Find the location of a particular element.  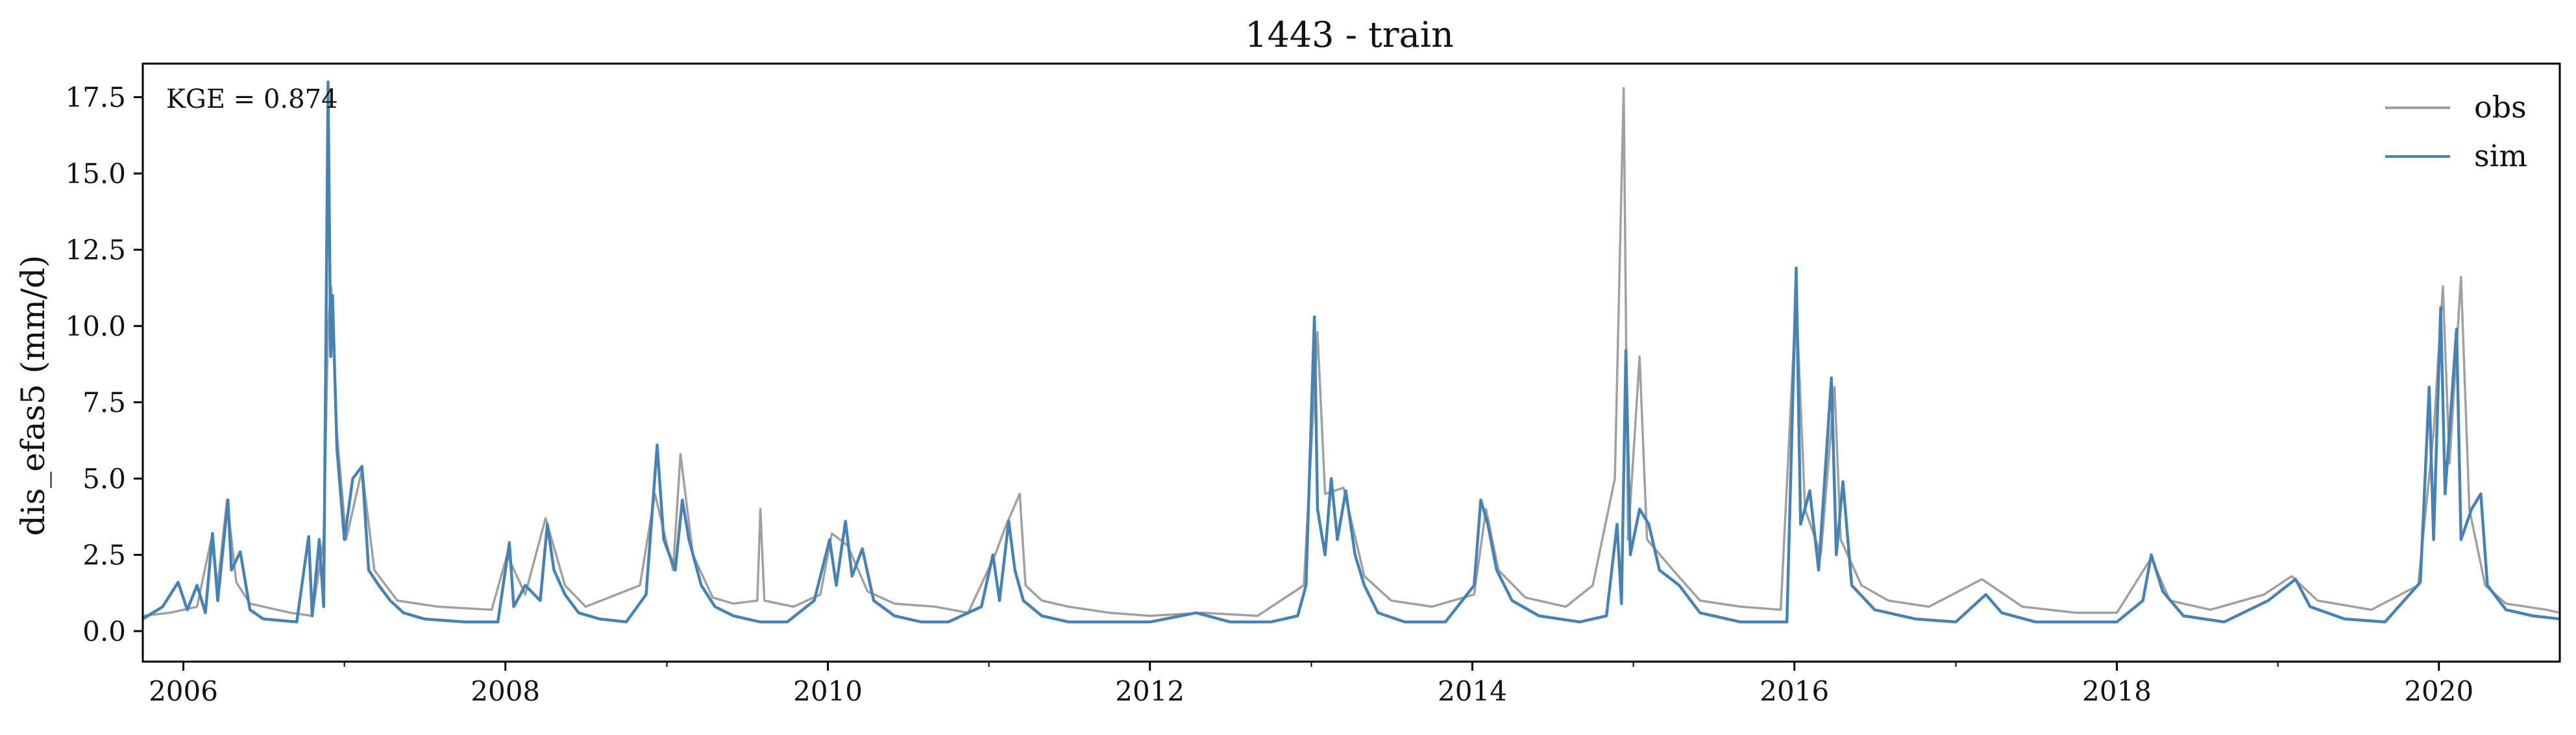

y-tick-label: 10.0 is located at coordinates (95, 326).